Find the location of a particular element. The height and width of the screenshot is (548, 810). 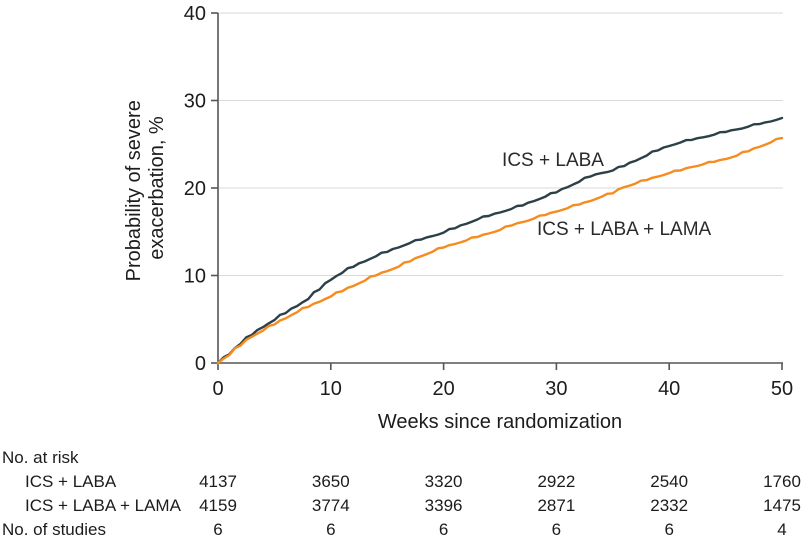

studies-row-label: No. of studies is located at coordinates (54, 529).